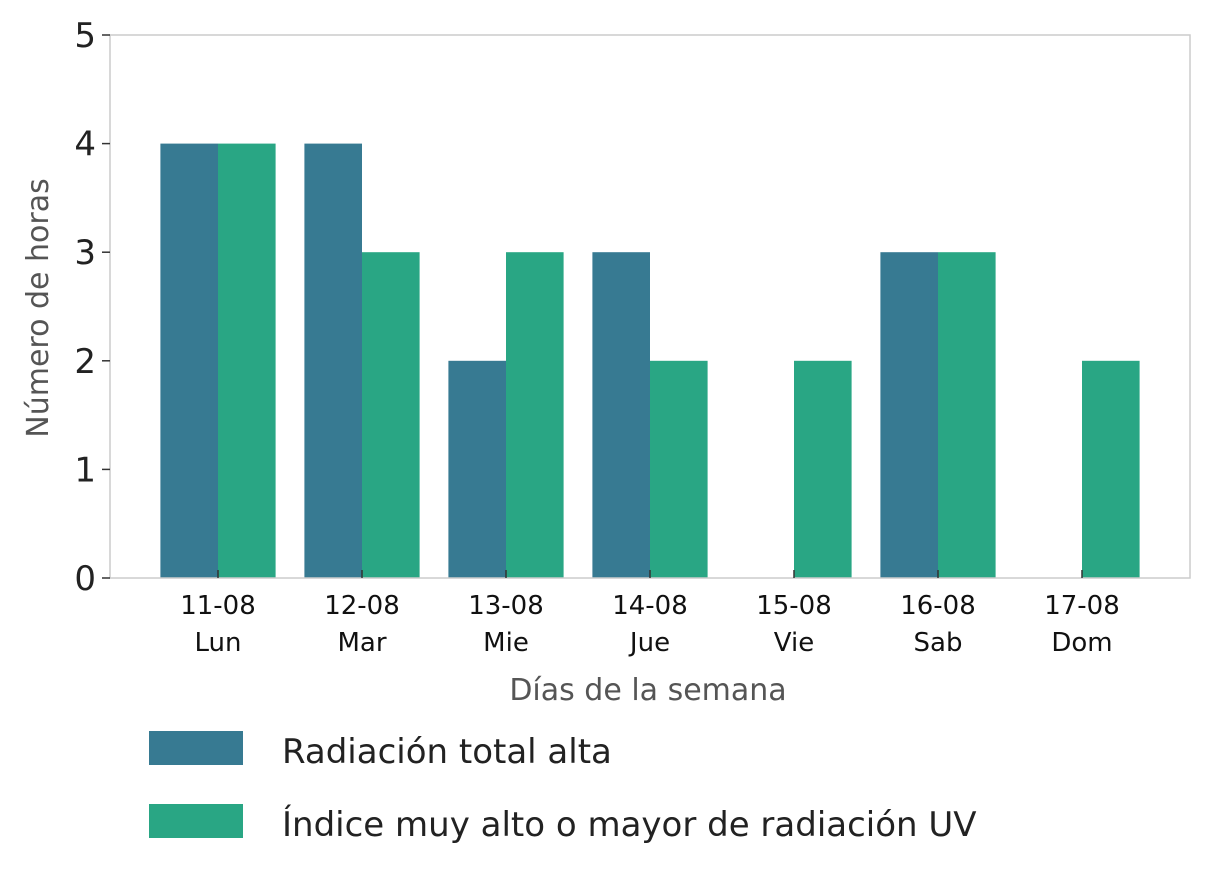  What do you see at coordinates (650, 606) in the screenshot?
I see `x-tick-label-date: 14-08` at bounding box center [650, 606].